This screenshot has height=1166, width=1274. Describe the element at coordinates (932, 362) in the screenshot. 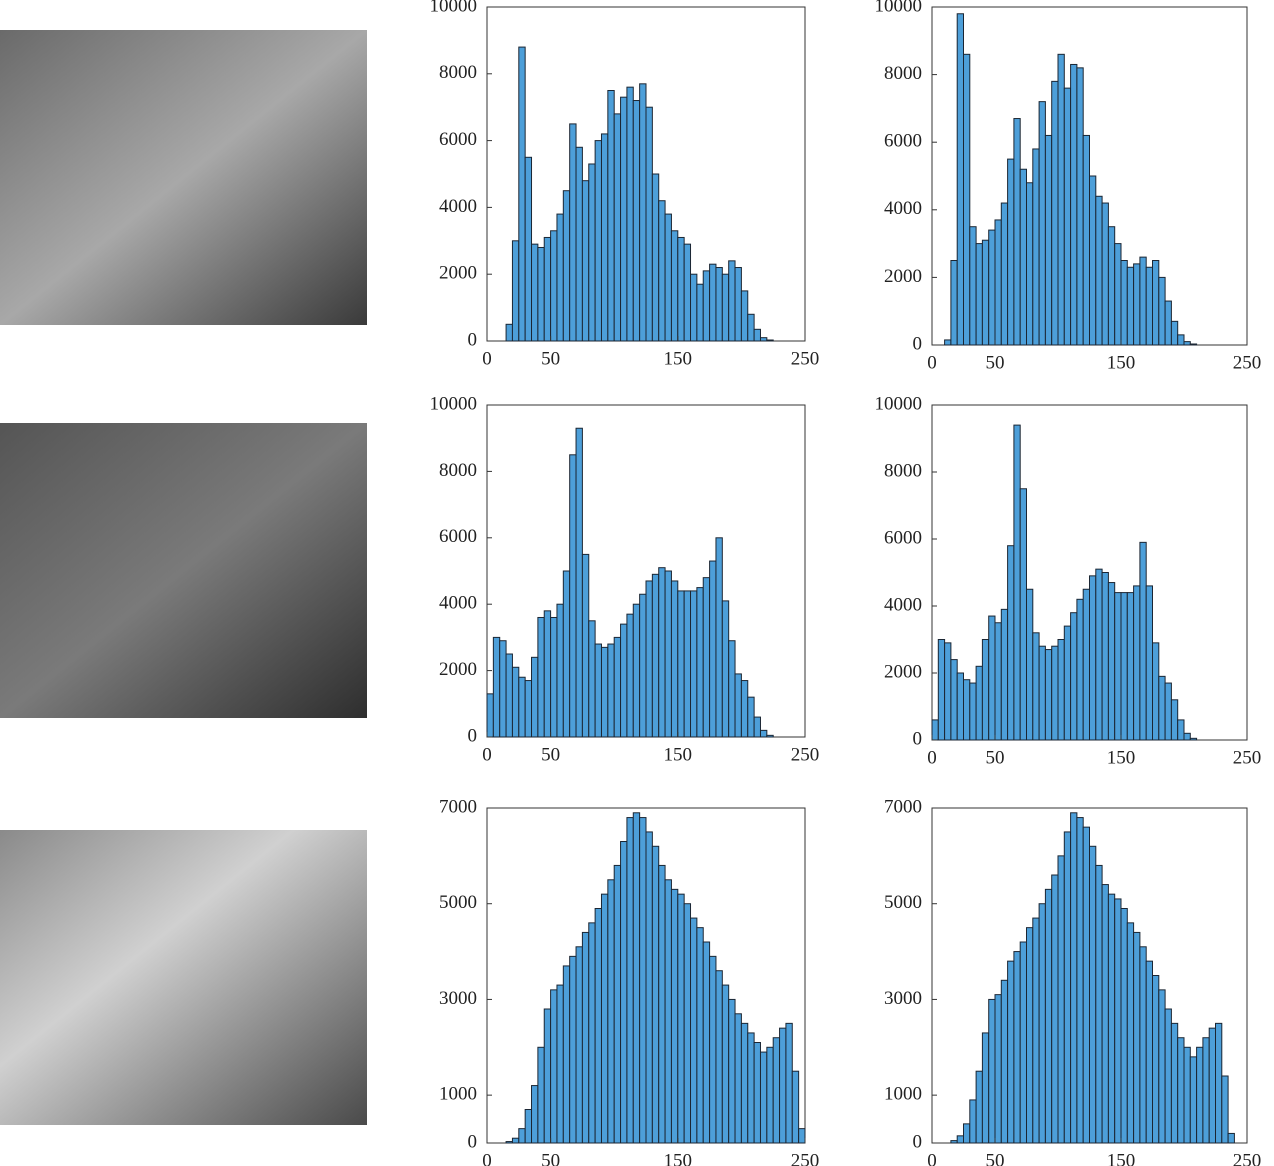

I see `x-tick-label: 0` at that location.